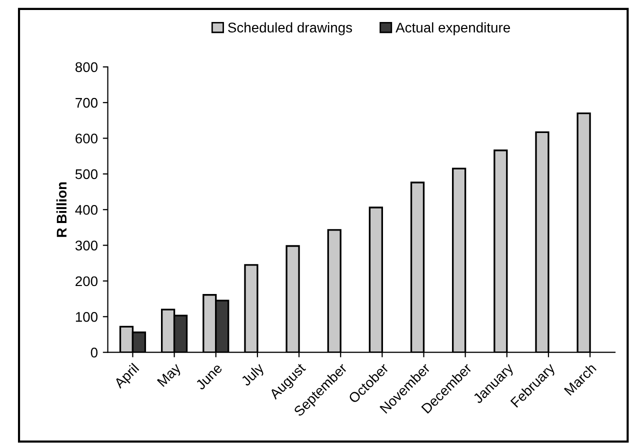  I want to click on y-tick-label: 700, so click(87, 103).